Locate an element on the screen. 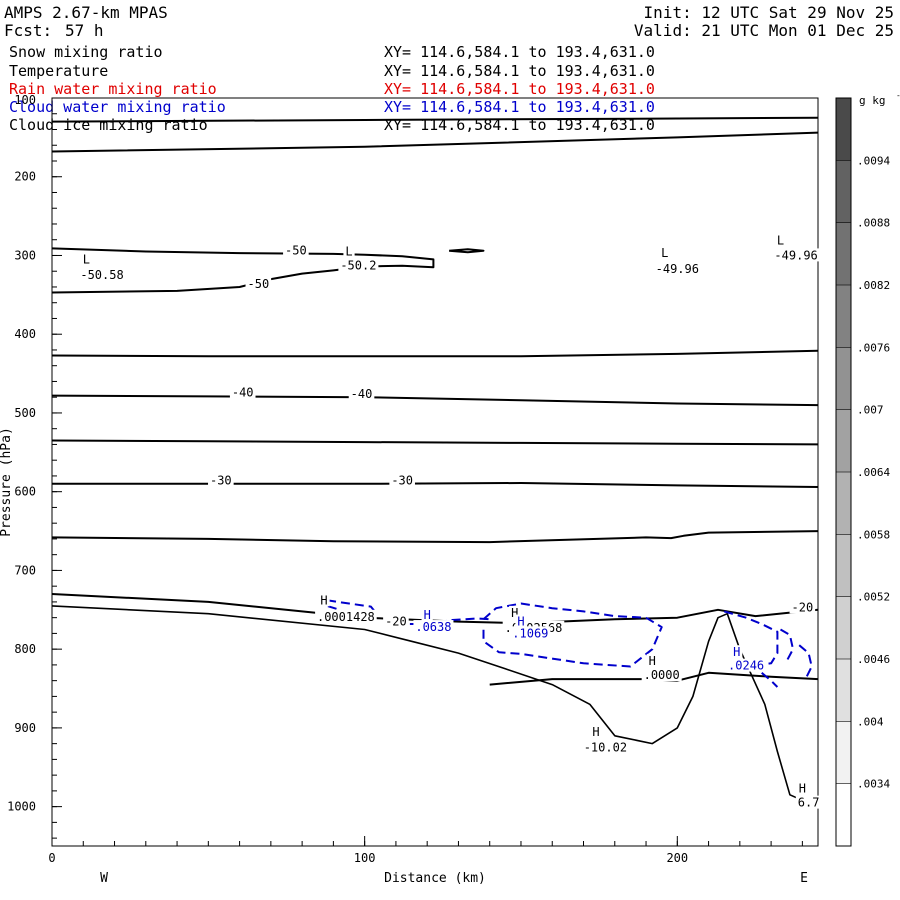 Image resolution: width=900 pixels, height=900 pixels. contour-label: -30 is located at coordinates (402, 481).